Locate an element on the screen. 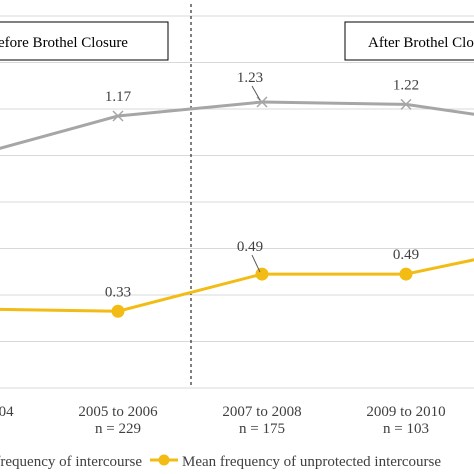 The width and height of the screenshot is (474, 474). before-closure-label: Before Brothel Closure is located at coordinates (64, 43).